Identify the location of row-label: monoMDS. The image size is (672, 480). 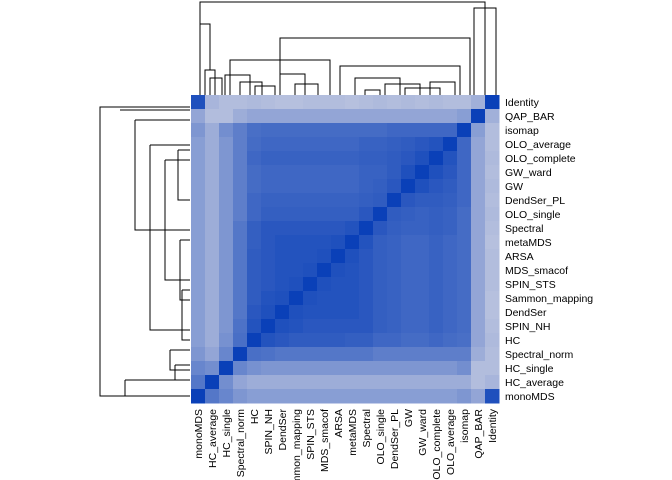
(530, 397).